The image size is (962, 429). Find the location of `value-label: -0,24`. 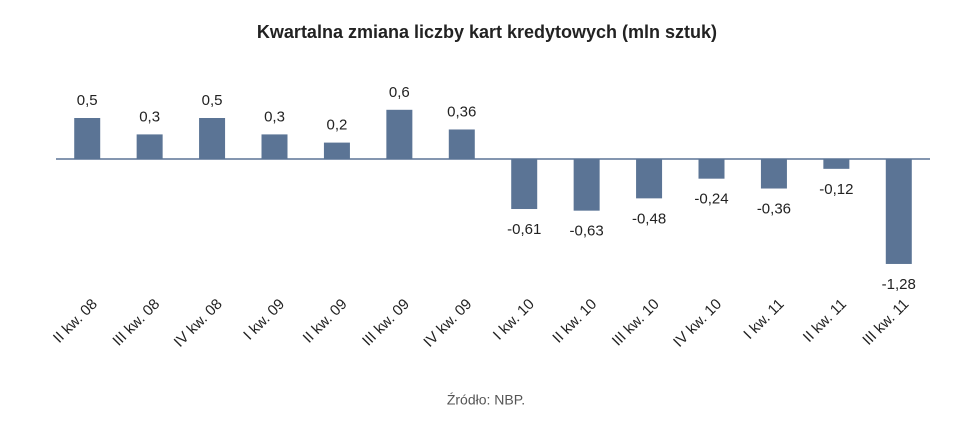

value-label: -0,24 is located at coordinates (711, 199).